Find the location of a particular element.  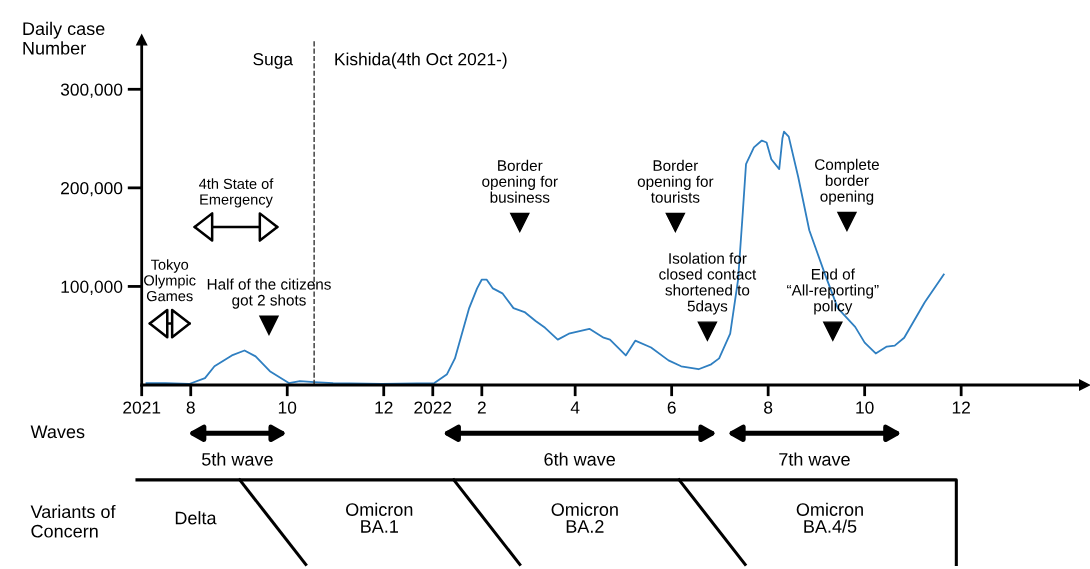

text: Delta is located at coordinates (196, 518).